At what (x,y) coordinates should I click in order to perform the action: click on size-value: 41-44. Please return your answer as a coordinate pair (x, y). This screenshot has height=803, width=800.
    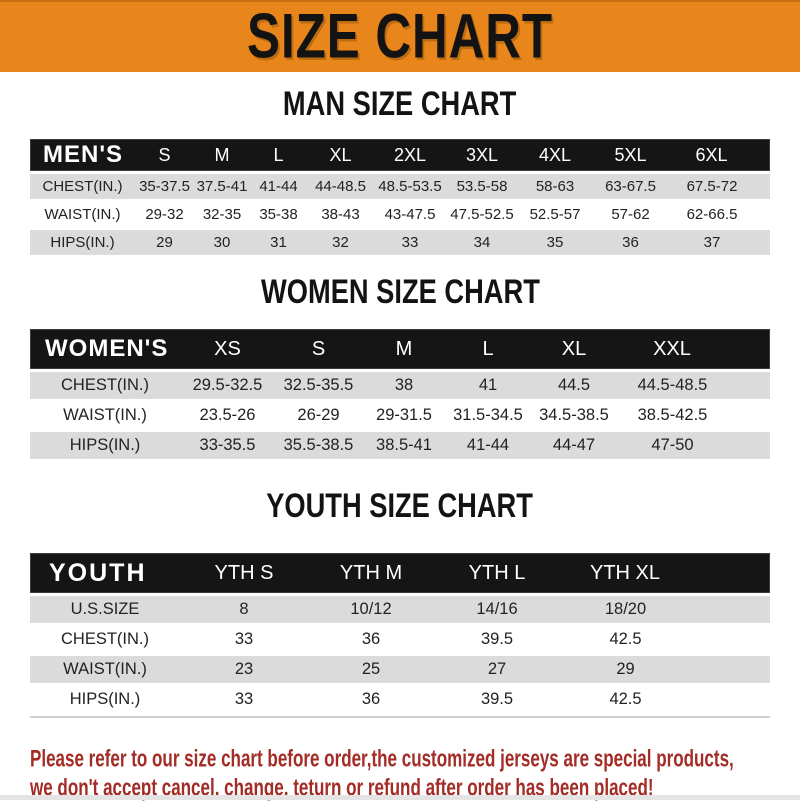
    Looking at the image, I should click on (488, 445).